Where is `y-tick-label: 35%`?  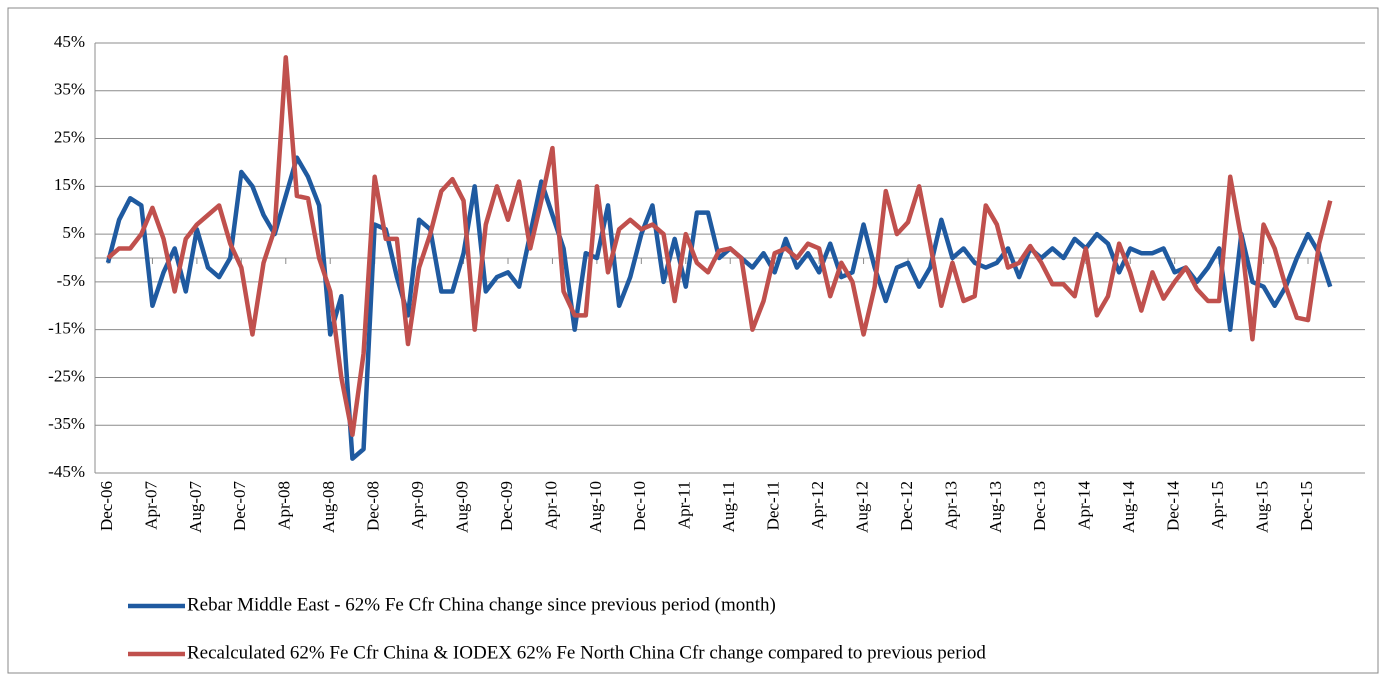 y-tick-label: 35% is located at coordinates (69, 89).